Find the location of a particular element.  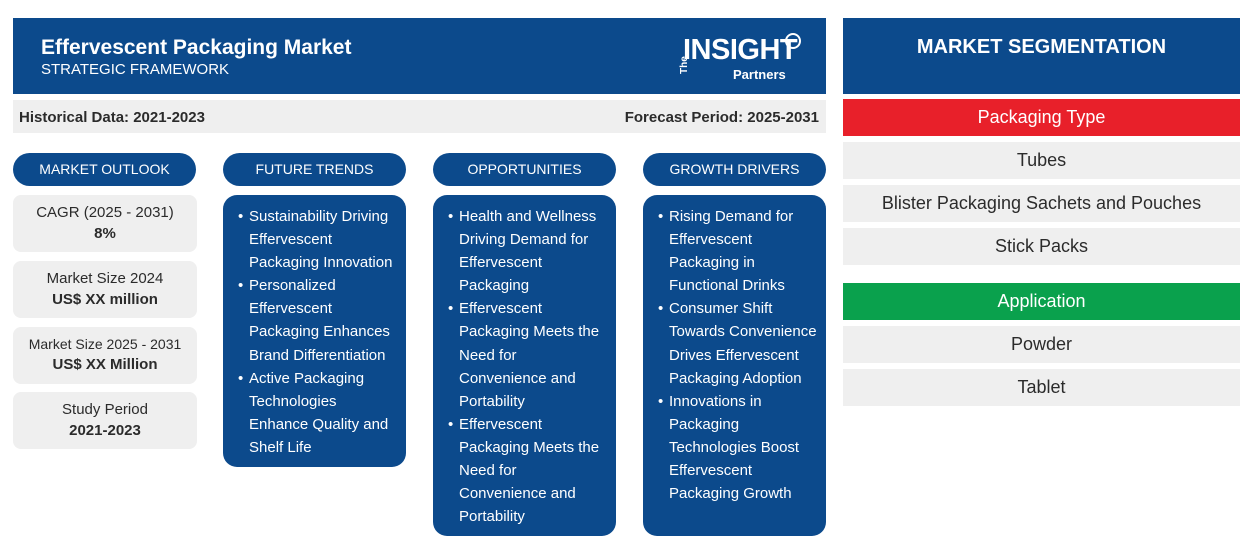

historical-data: Historical Data: 2021-2023 is located at coordinates (112, 117).